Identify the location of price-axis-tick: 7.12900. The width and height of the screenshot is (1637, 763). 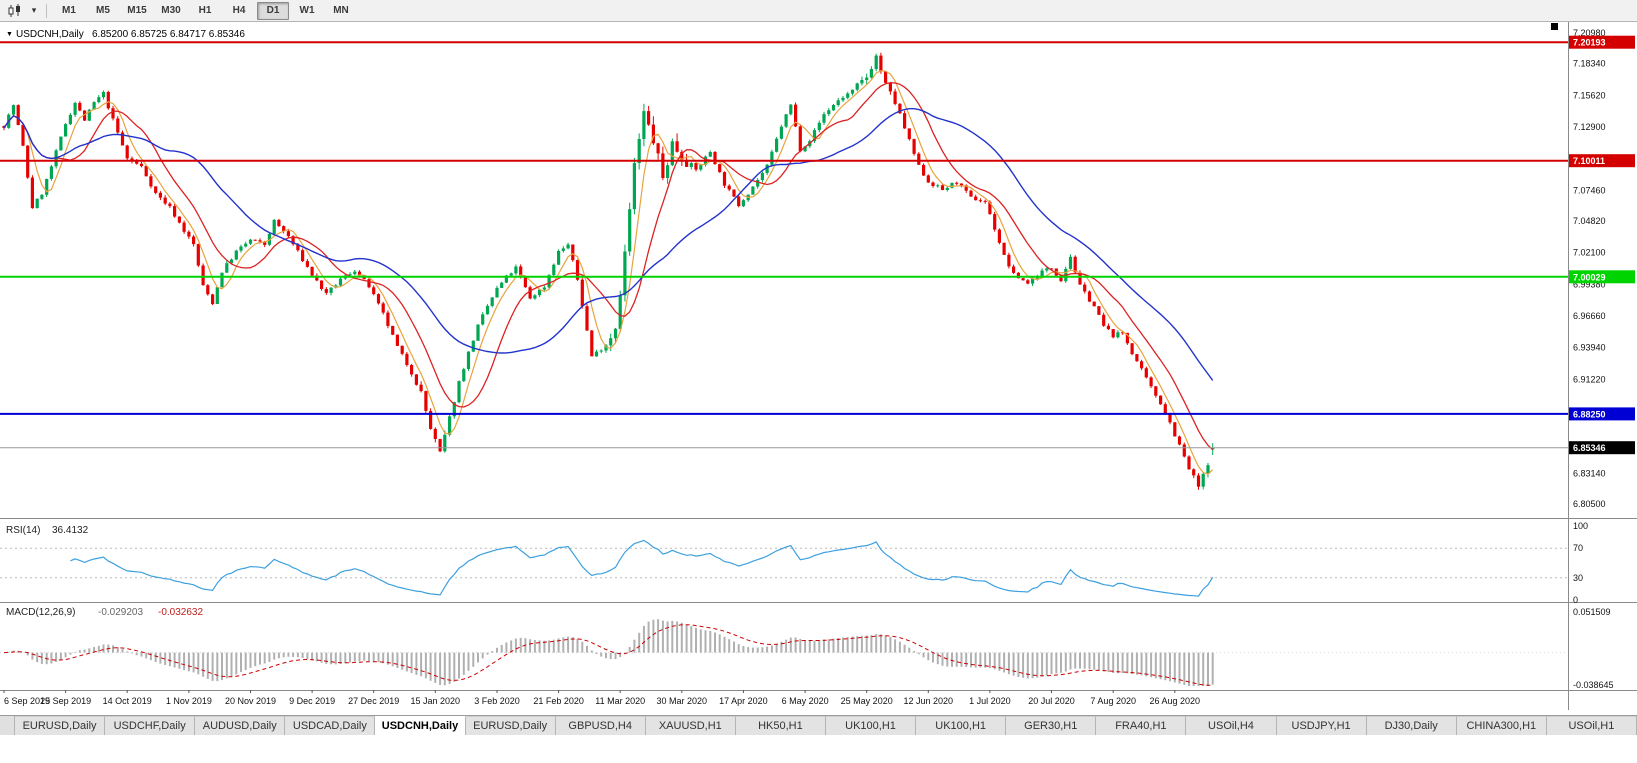
(1589, 127).